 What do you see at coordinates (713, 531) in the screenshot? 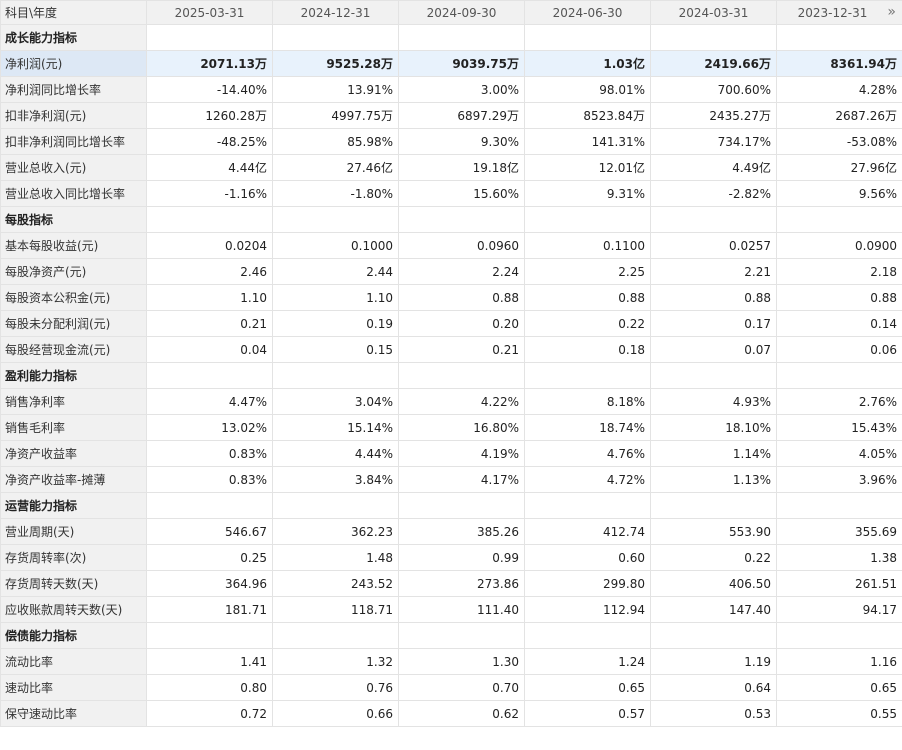
I see `value-cell: 553.90` at bounding box center [713, 531].